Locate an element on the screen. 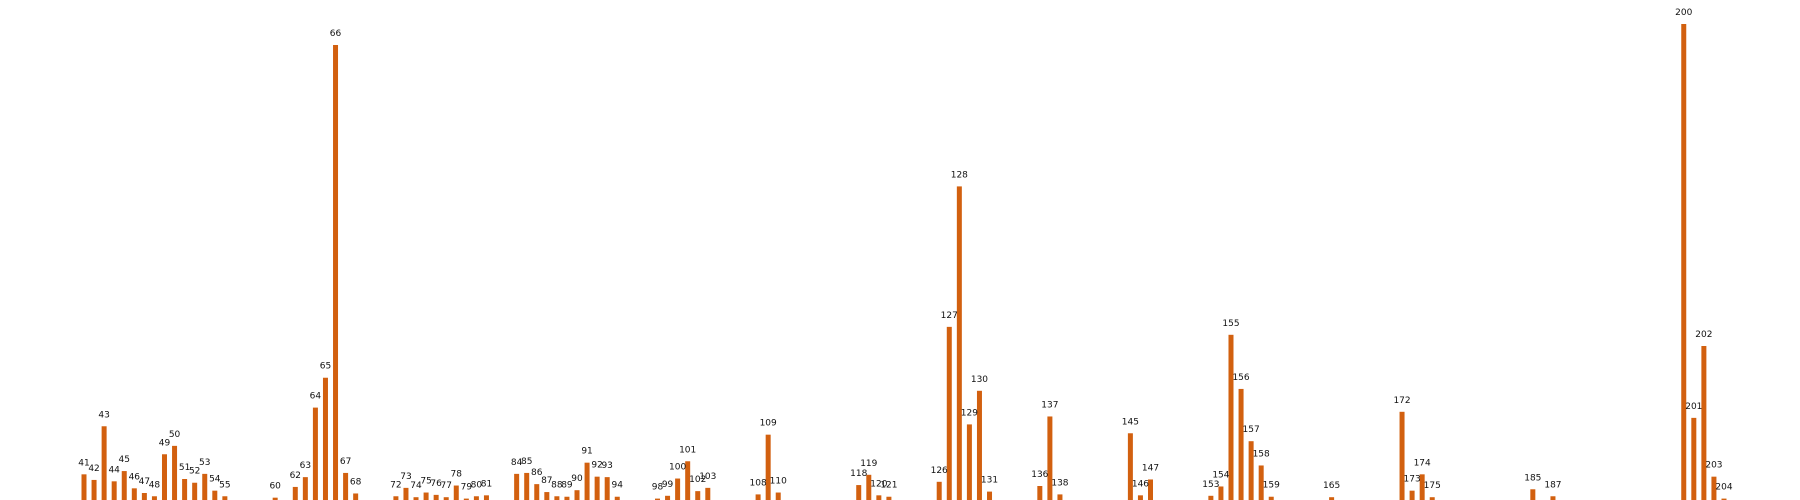 This screenshot has height=500, width=1800. bar-label-158: 158 is located at coordinates (1261, 454).